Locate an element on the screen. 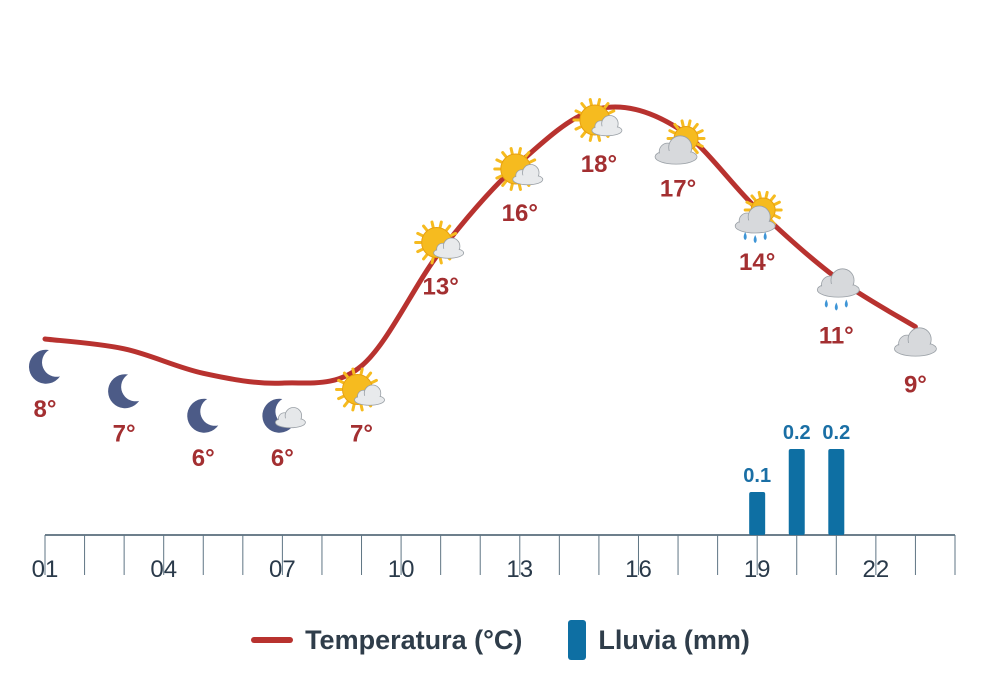 The height and width of the screenshot is (688, 1001). legend: Temperatura (°C) Lluvia (mm) is located at coordinates (500, 640).